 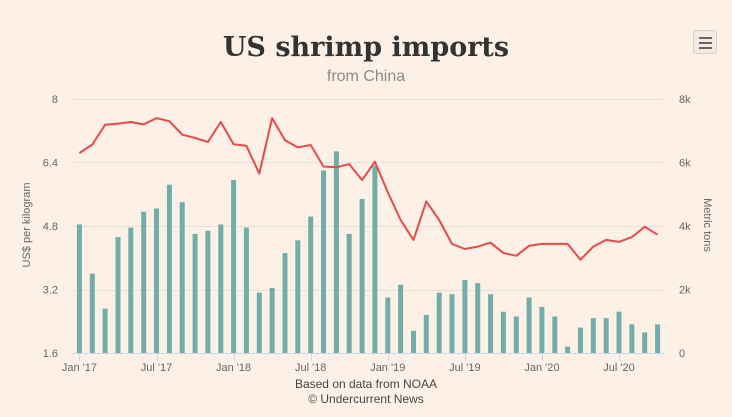 I want to click on x-axis-tick-label: Jan '17, so click(x=79, y=368).